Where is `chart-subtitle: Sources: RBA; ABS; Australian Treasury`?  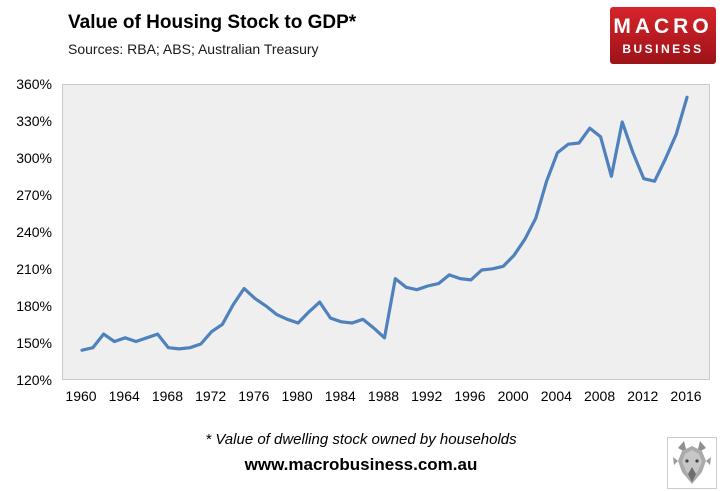 chart-subtitle: Sources: RBA; ABS; Australian Treasury is located at coordinates (193, 49).